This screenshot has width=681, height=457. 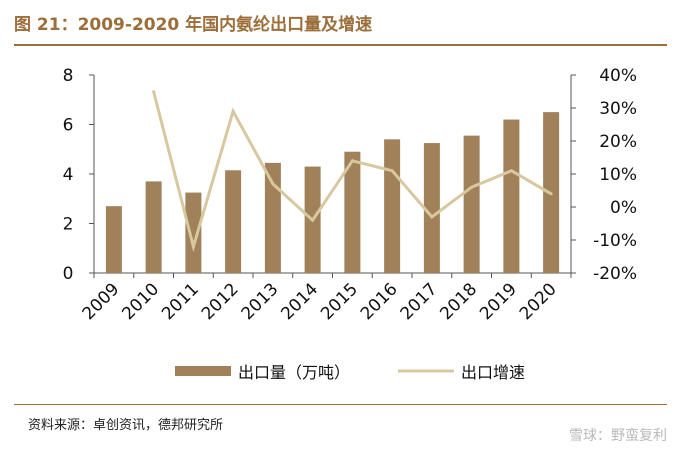 What do you see at coordinates (101, 301) in the screenshot?
I see `x-tick-label: 2009` at bounding box center [101, 301].